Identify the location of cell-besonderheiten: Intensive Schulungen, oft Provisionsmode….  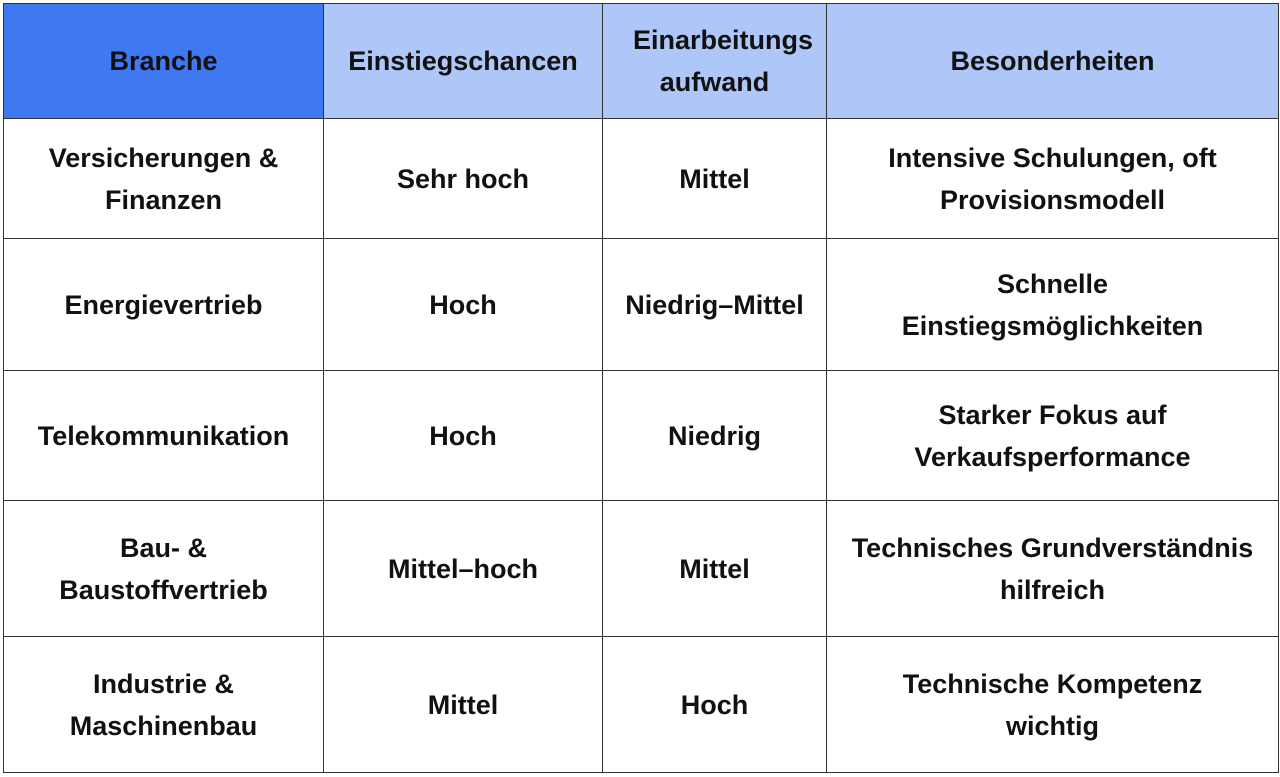
(1052, 178).